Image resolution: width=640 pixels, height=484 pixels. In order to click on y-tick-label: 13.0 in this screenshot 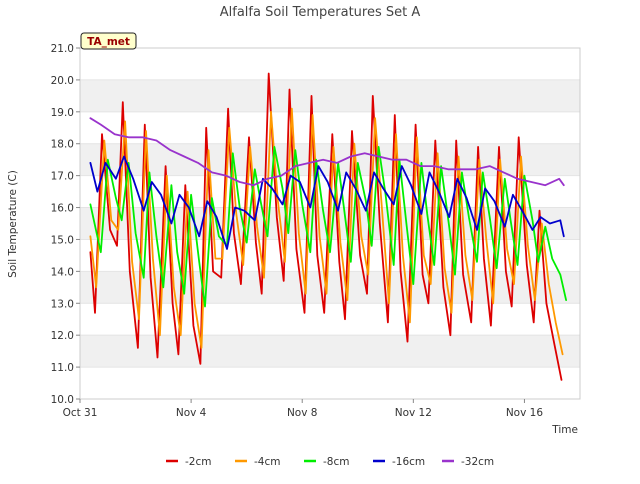, I will do `click(62, 304)`.